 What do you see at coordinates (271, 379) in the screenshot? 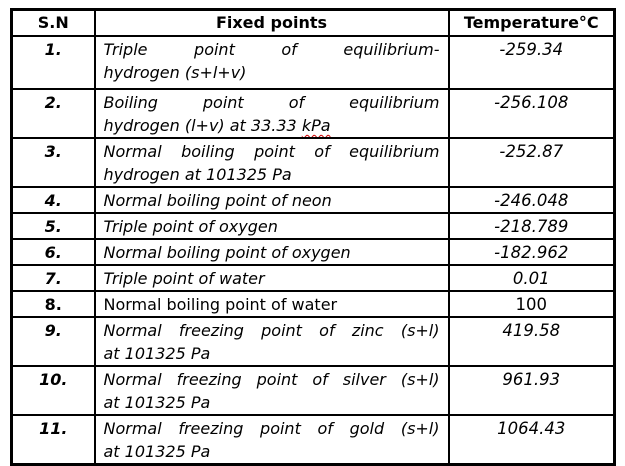
I see `fixed-point-line: Normal freezing point of silver (s+l)` at bounding box center [271, 379].